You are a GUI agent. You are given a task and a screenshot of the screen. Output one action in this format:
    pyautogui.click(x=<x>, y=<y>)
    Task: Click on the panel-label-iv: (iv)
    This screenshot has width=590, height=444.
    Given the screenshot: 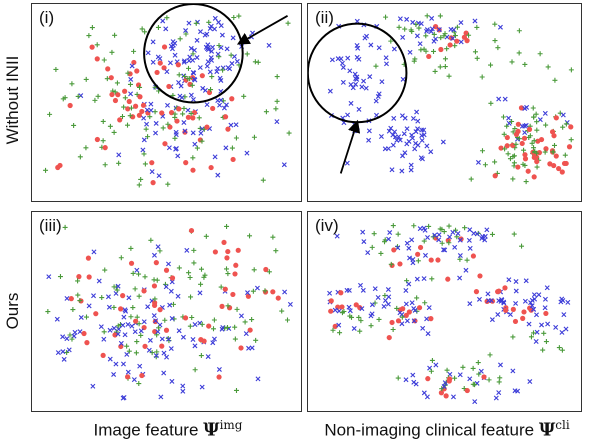 What is the action you would take?
    pyautogui.click(x=327, y=225)
    